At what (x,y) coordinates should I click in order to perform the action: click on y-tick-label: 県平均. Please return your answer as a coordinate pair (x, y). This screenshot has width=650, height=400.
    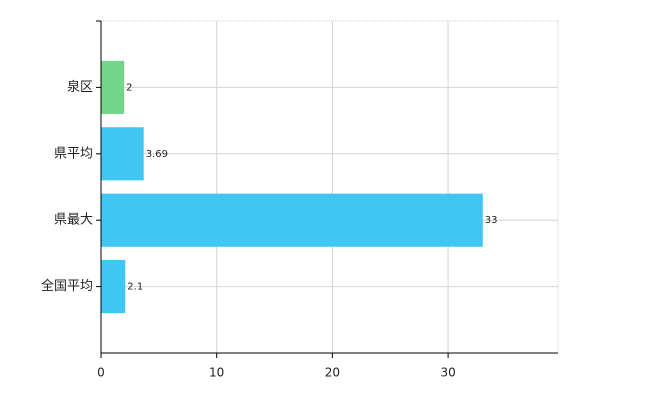
    Looking at the image, I should click on (73, 153).